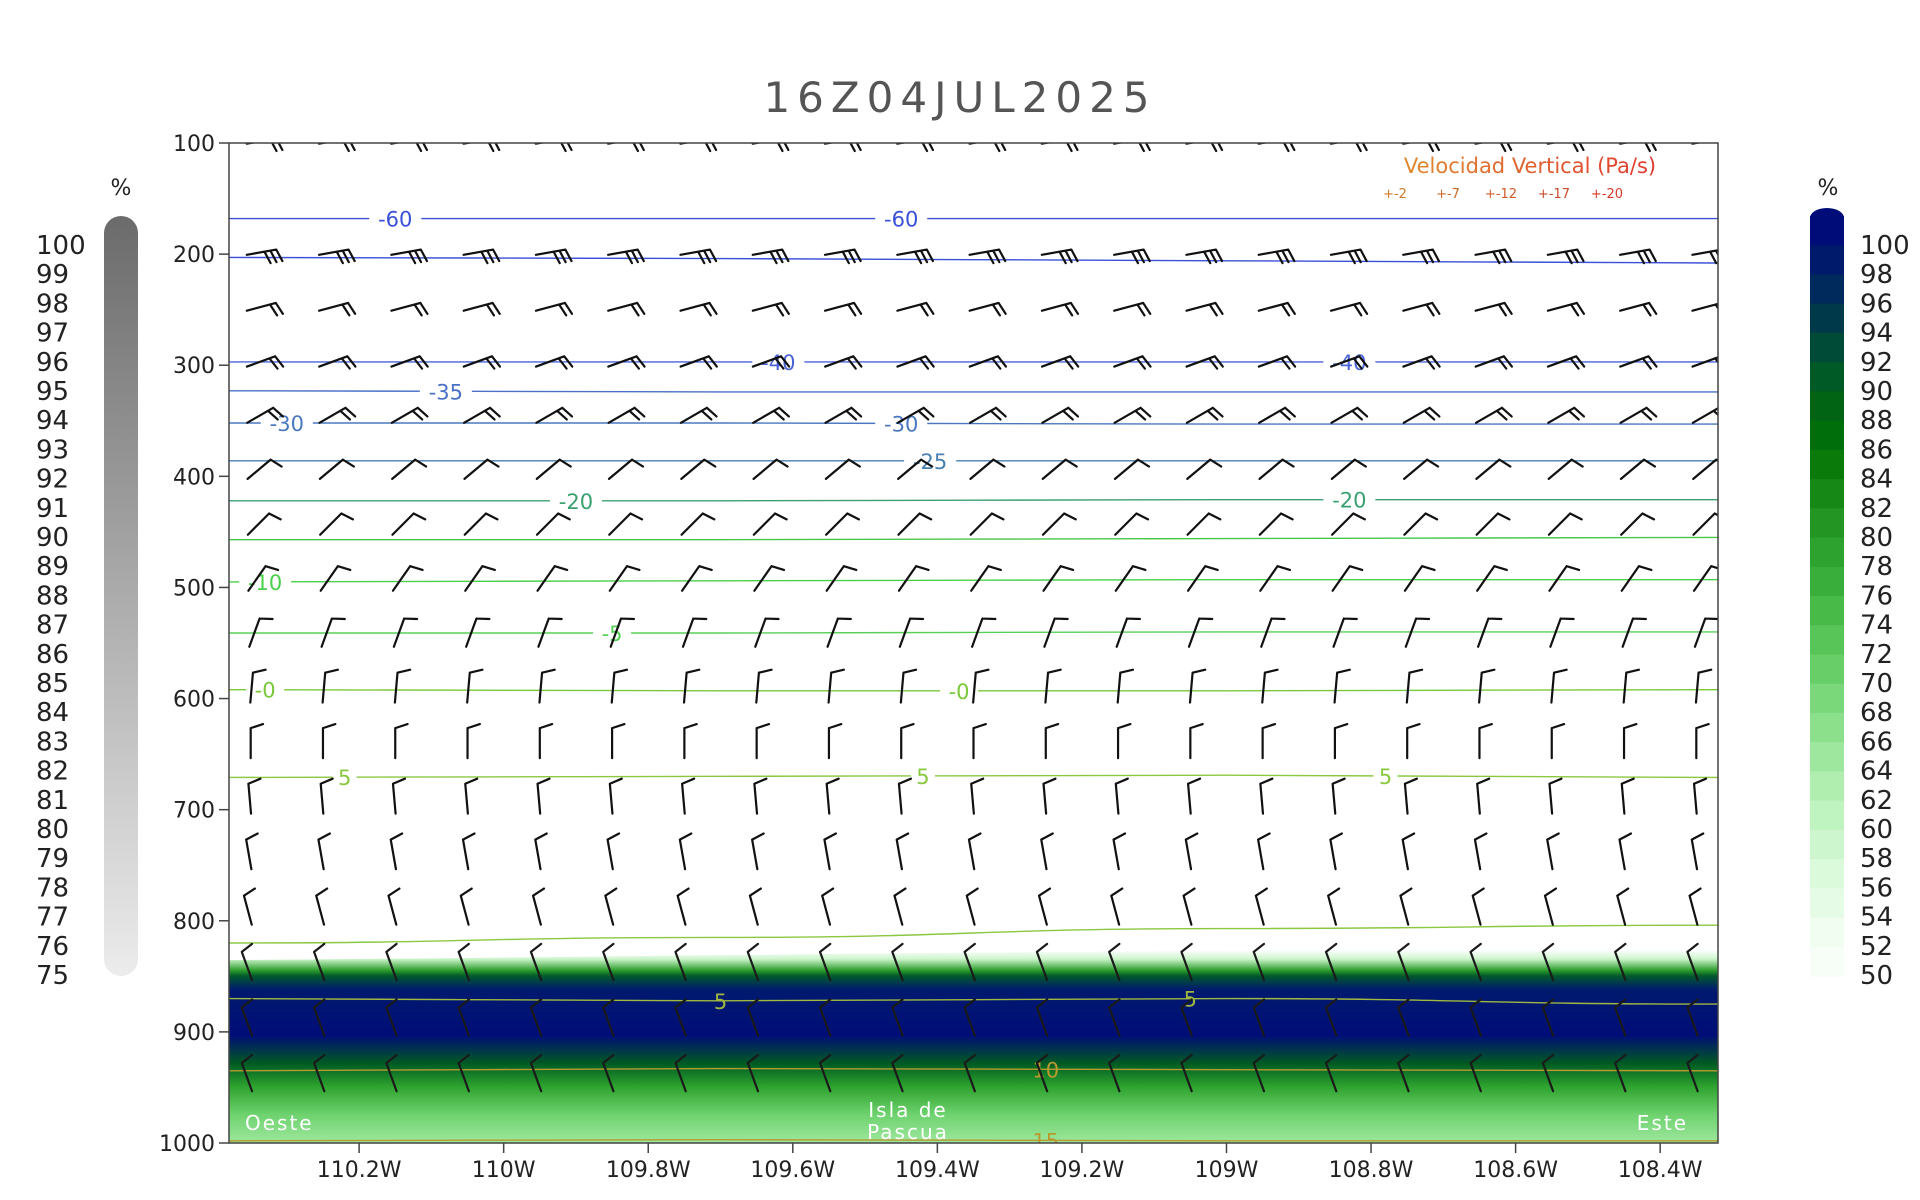 The image size is (1920, 1200). Describe the element at coordinates (973, 538) in the screenshot. I see `temperature-contour` at that location.